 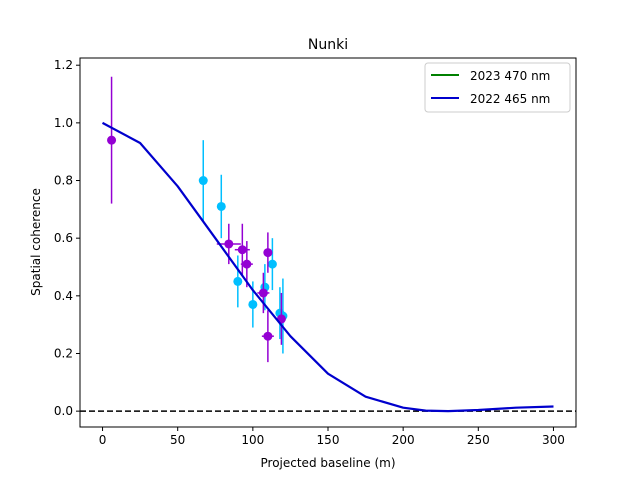 I want to click on y-tick-label: 0.2, so click(x=63, y=353).